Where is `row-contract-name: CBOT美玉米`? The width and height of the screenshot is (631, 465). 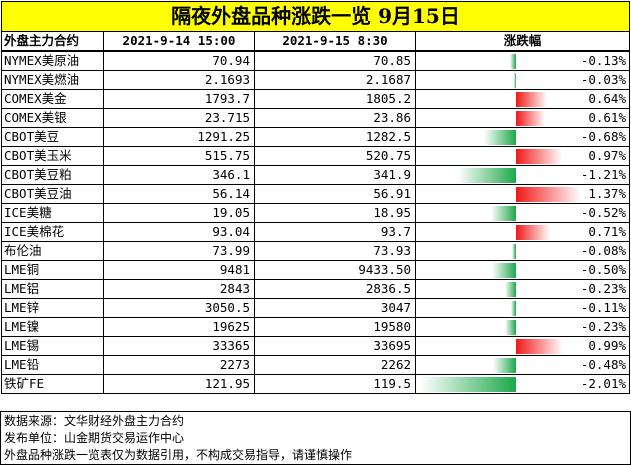
row-contract-name: CBOT美玉米 is located at coordinates (52, 156).